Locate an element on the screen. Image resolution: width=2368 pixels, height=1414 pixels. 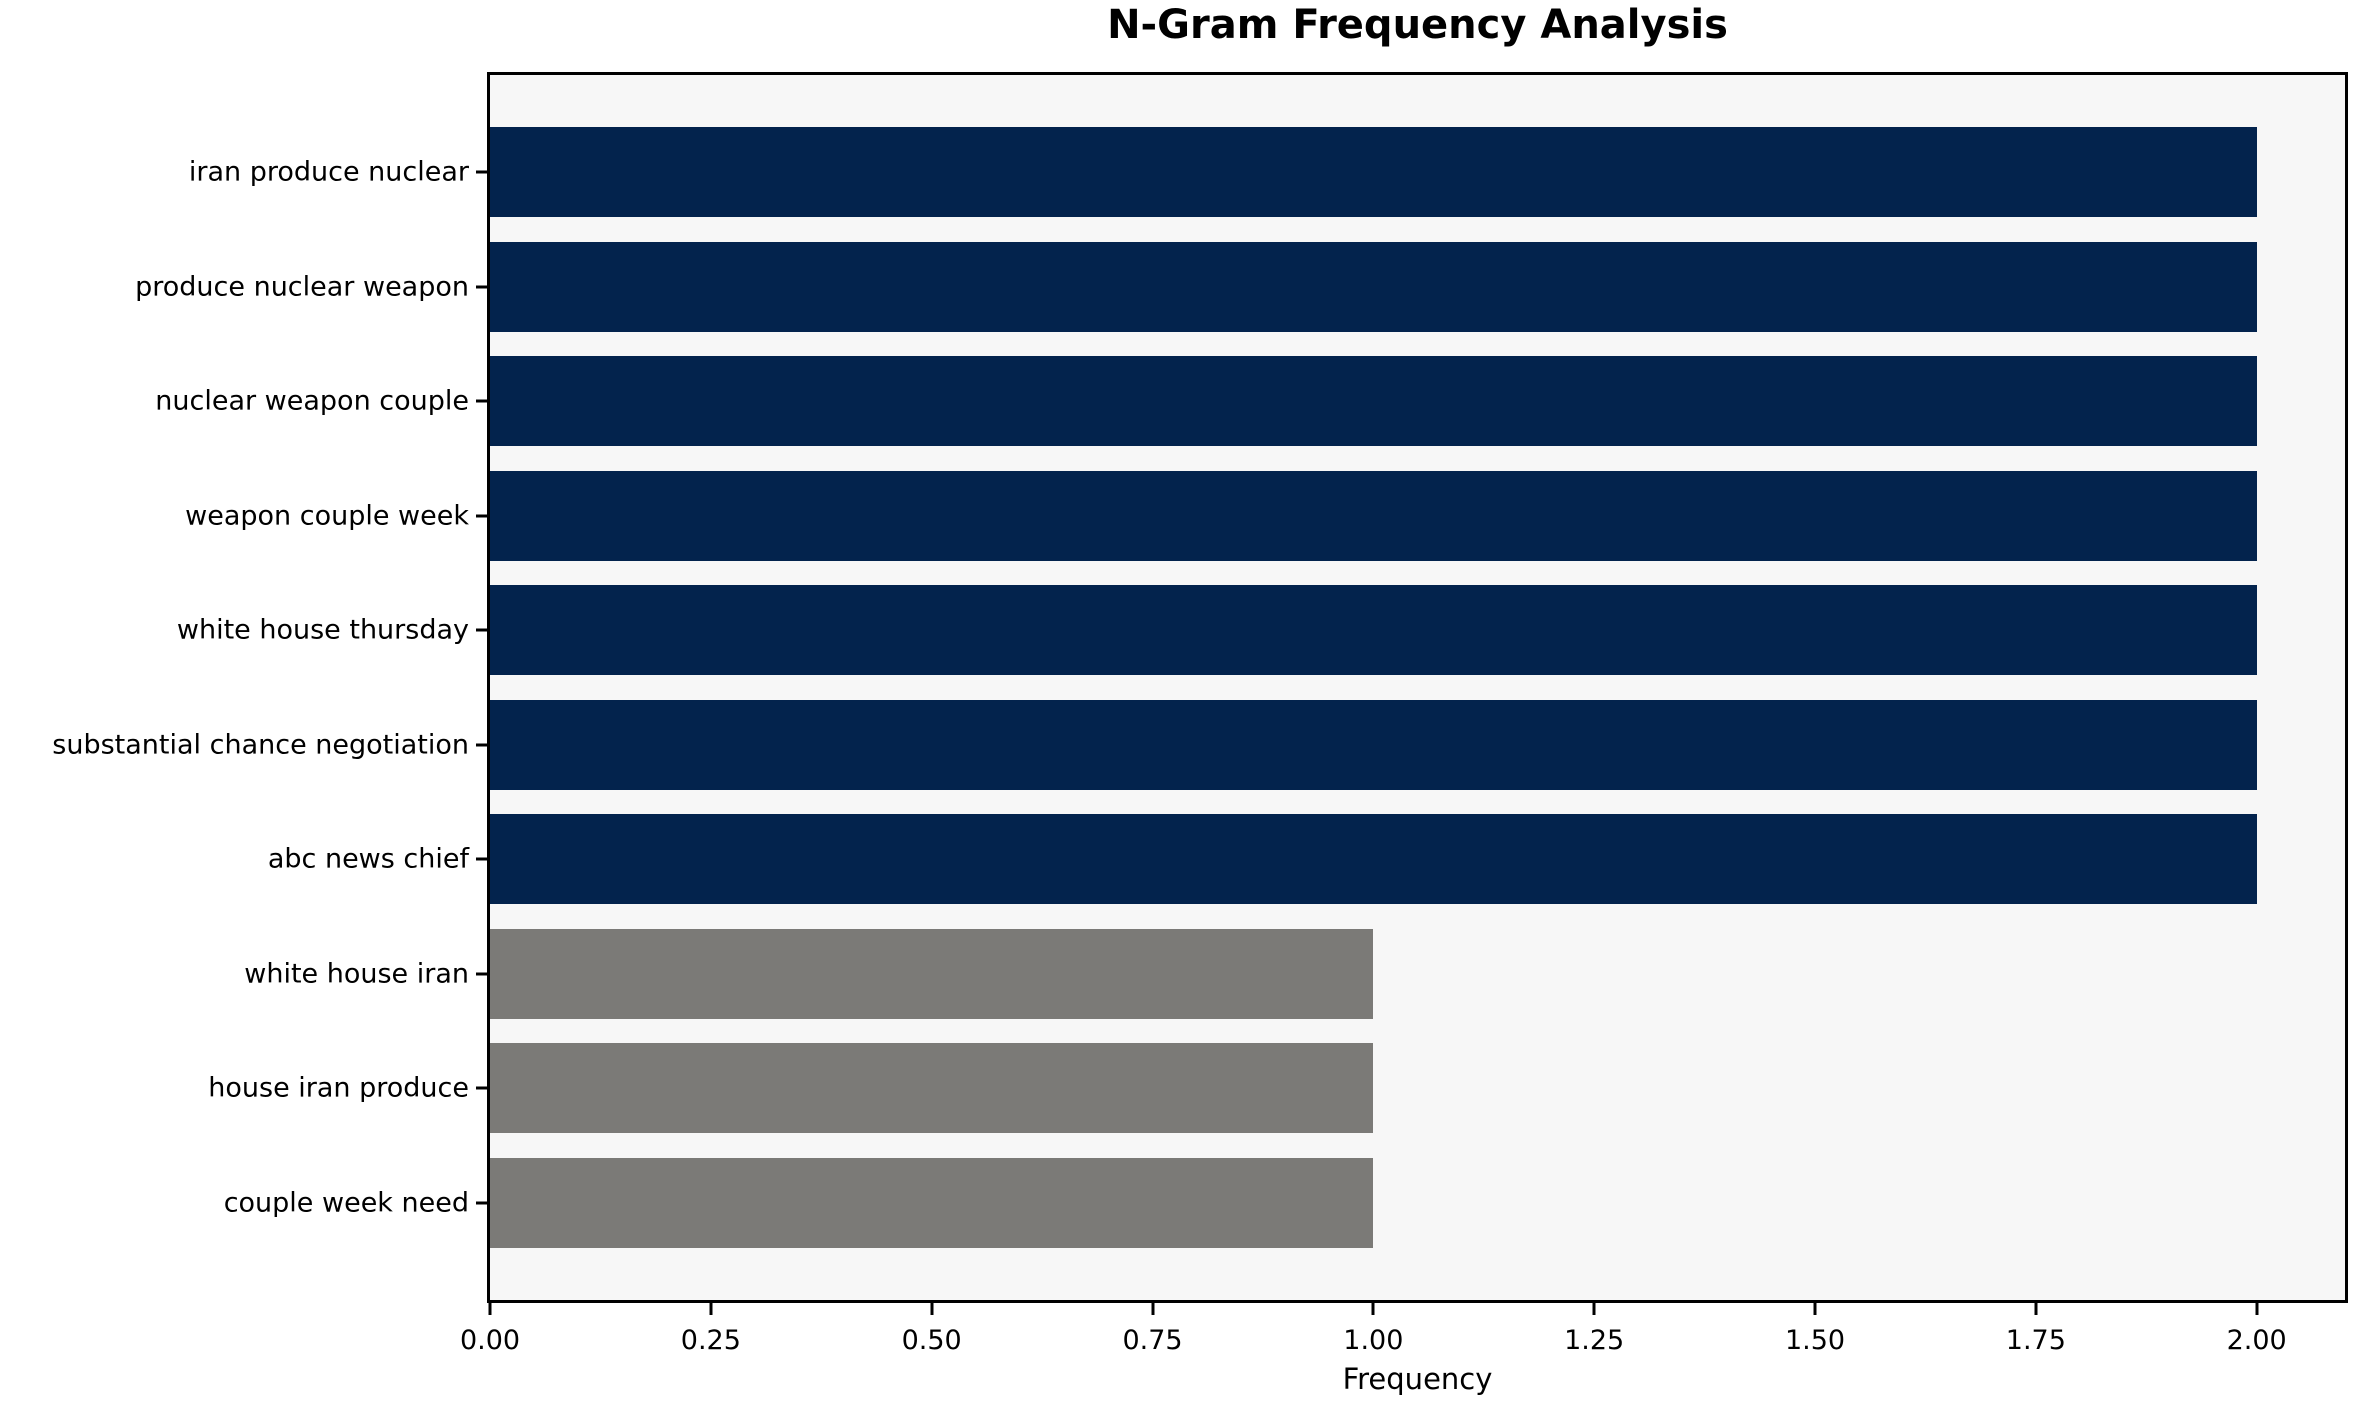
y-tick-label: couple week need is located at coordinates (346, 1202).